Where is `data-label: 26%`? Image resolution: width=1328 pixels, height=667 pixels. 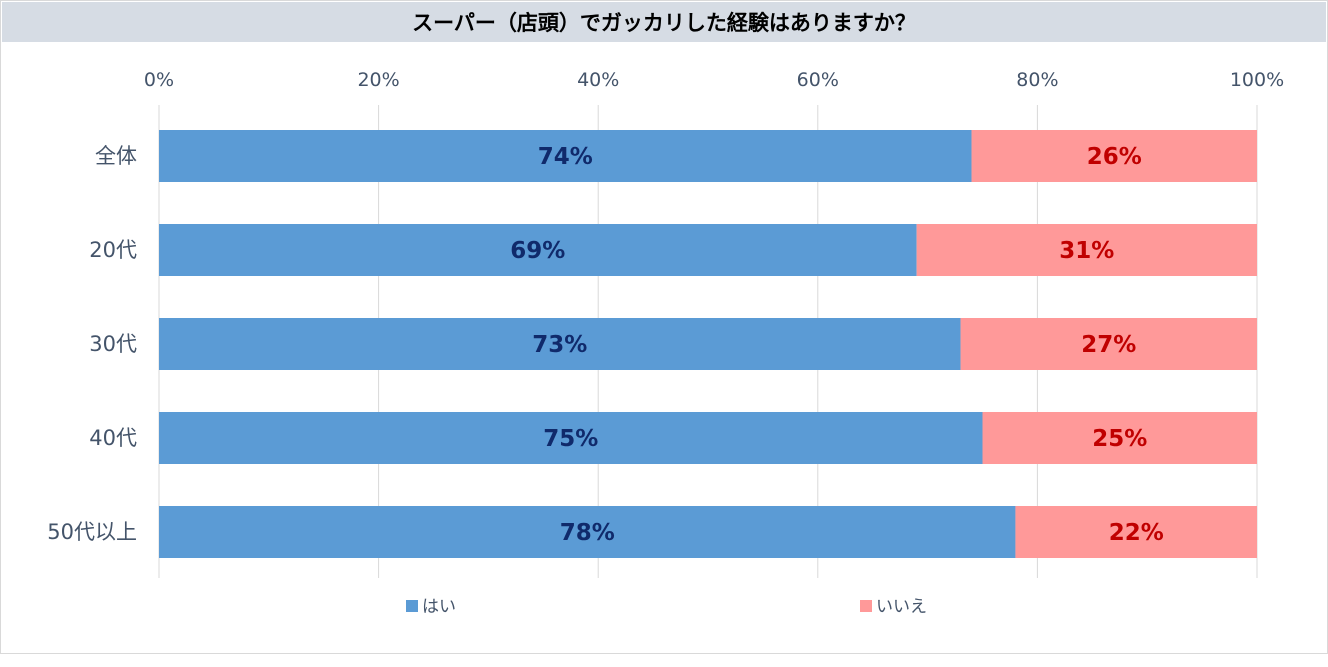 data-label: 26% is located at coordinates (1114, 157).